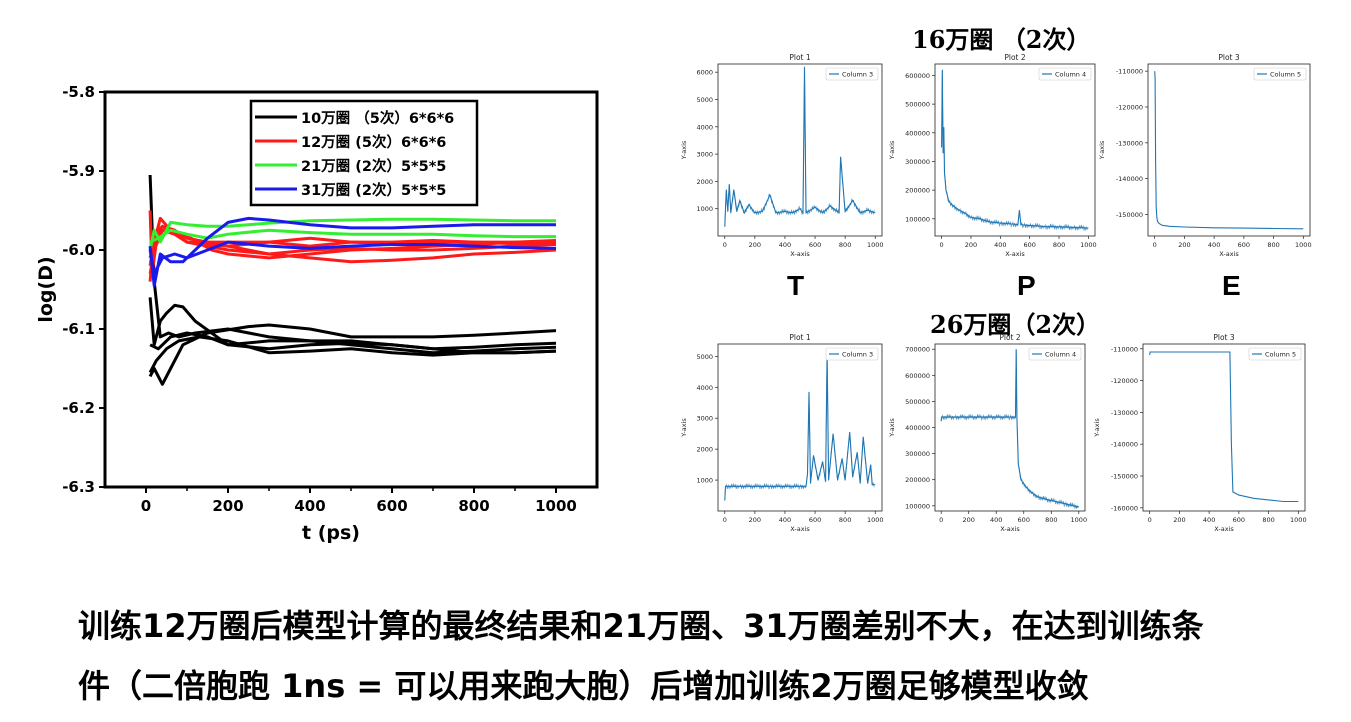 Image resolution: width=1351 pixels, height=722 pixels. Describe the element at coordinates (1060, 355) in the screenshot. I see `mini-legend-label: Column 4` at that location.